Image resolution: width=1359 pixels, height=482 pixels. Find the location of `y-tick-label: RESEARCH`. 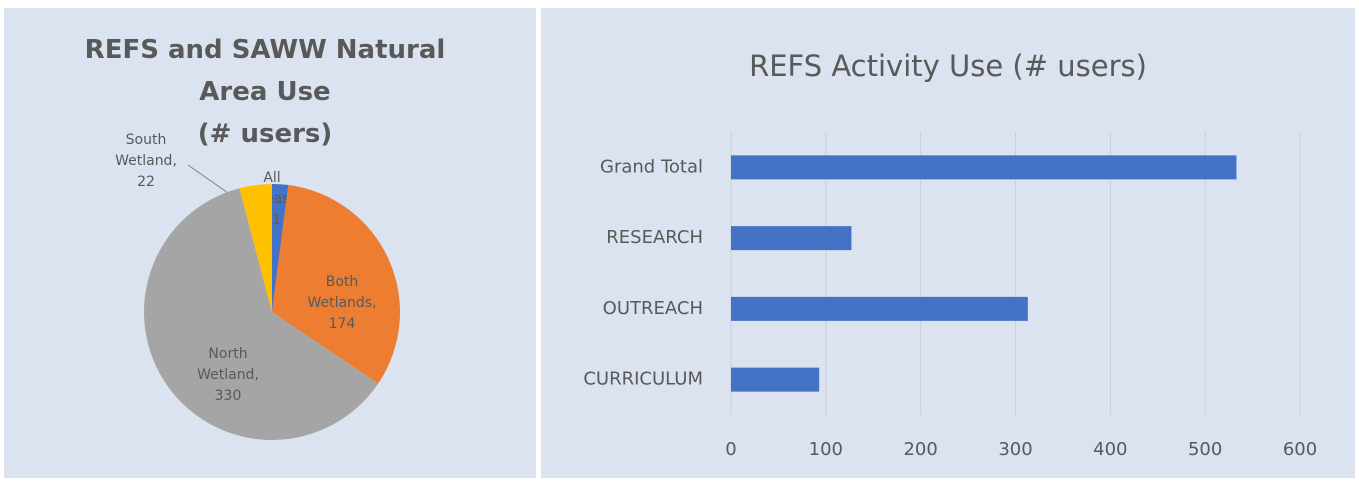

y-tick-label: RESEARCH is located at coordinates (654, 237).